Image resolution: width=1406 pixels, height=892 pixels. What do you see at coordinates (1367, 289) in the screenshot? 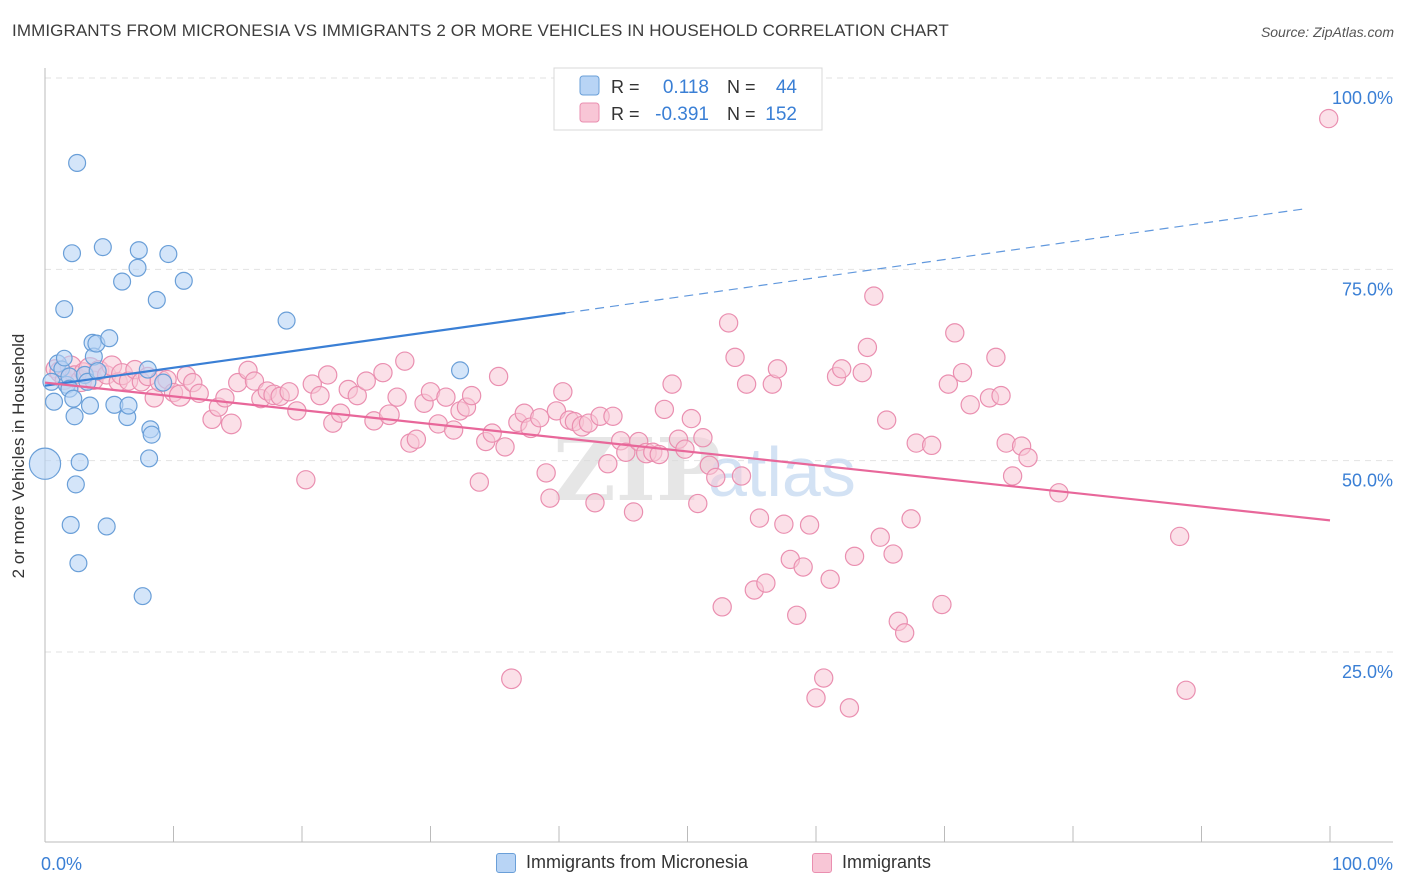
I see `y-tick-label-75: 75.0%` at bounding box center [1367, 289].